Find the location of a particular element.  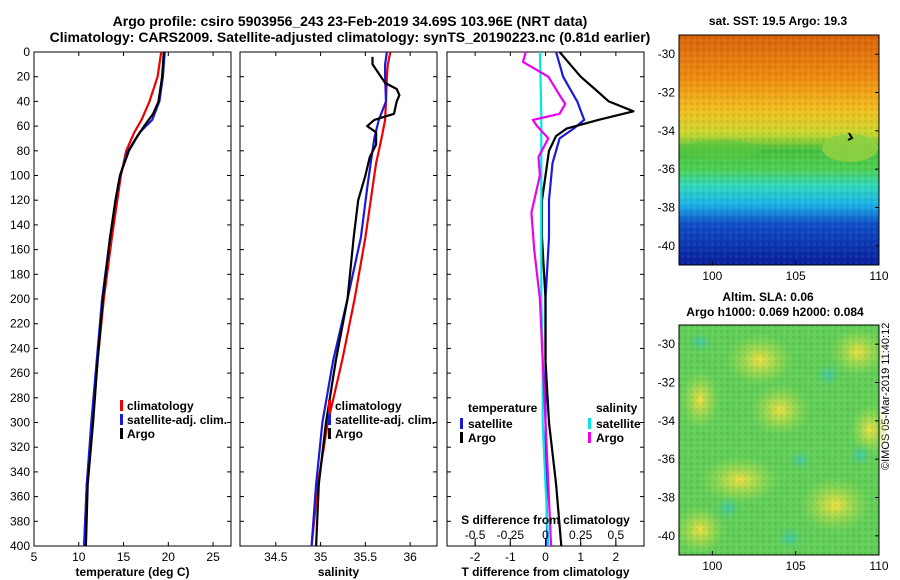

sla-map-subtitle: Argo h1000: 0.069 h2000: 0.084 is located at coordinates (775, 312).